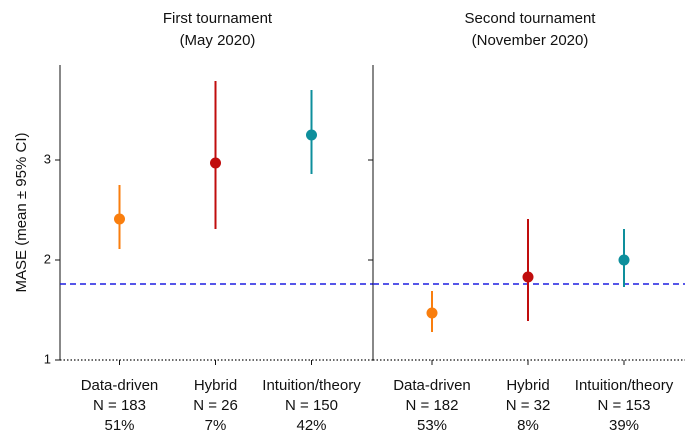 The image size is (692, 442). Describe the element at coordinates (21, 213) in the screenshot. I see `y-axis-label: MASE (mean ± 95% CI)` at that location.